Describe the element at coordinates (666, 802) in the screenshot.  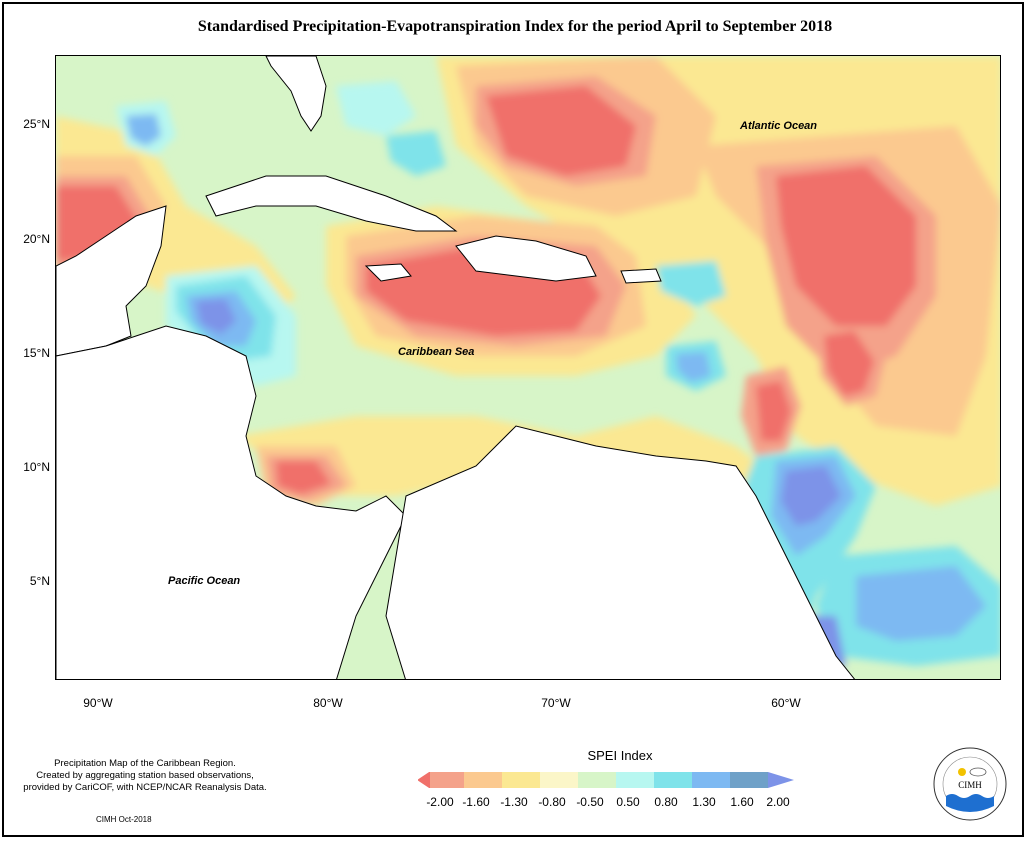
I see `legend-label: 0.80` at that location.